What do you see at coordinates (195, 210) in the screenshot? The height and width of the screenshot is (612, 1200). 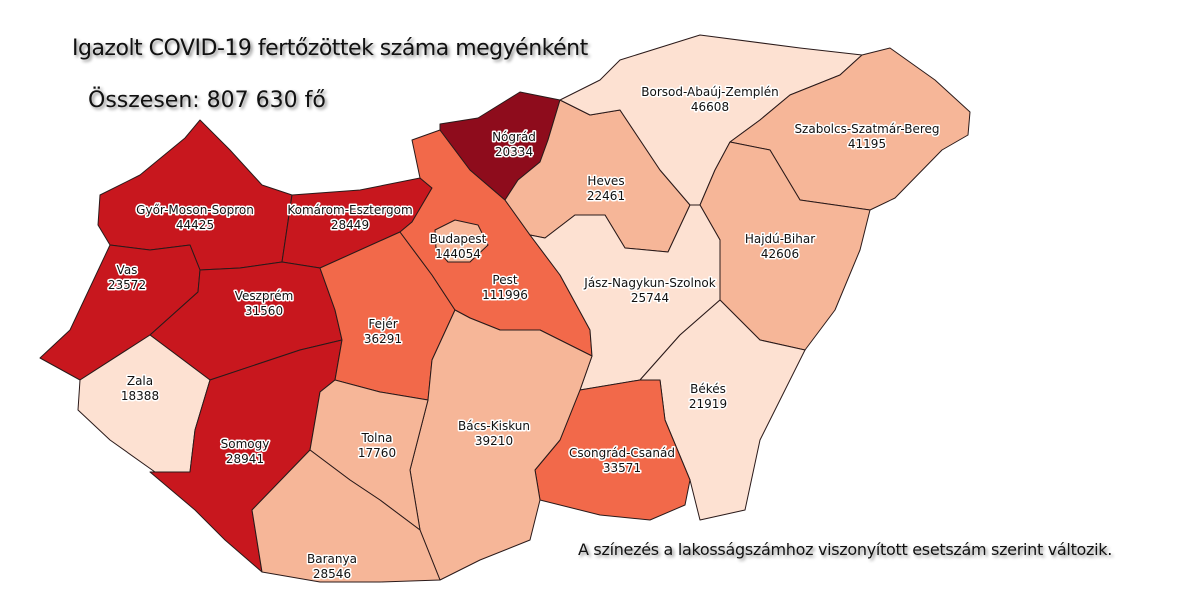 I see `county-name-label: Győr-Moson-Sopron` at bounding box center [195, 210].